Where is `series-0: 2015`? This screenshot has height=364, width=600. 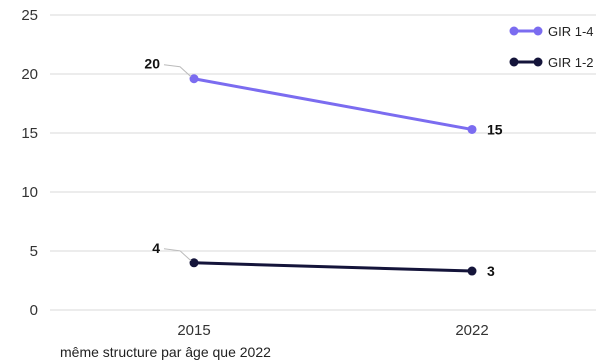
series-0: 2015 is located at coordinates (323, 97).